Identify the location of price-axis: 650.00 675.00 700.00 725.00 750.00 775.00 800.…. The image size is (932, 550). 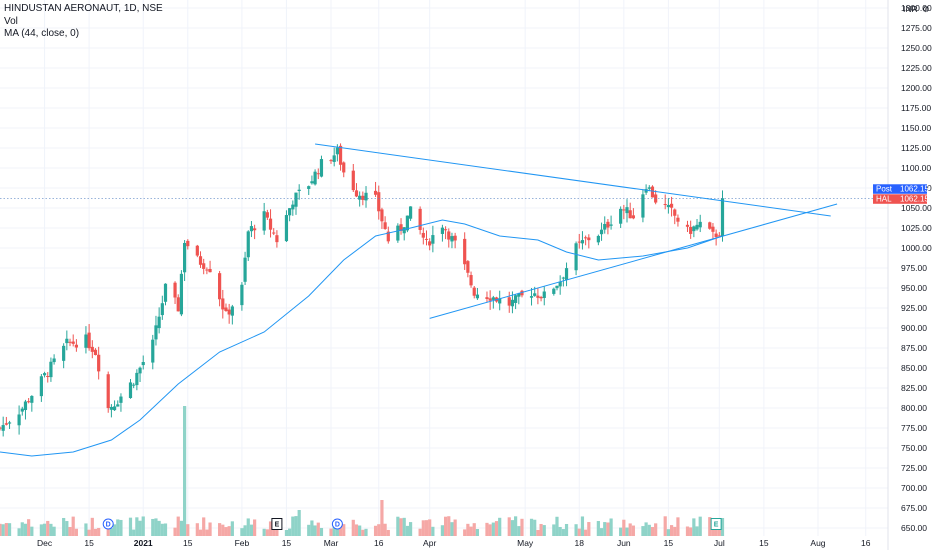
(916, 268).